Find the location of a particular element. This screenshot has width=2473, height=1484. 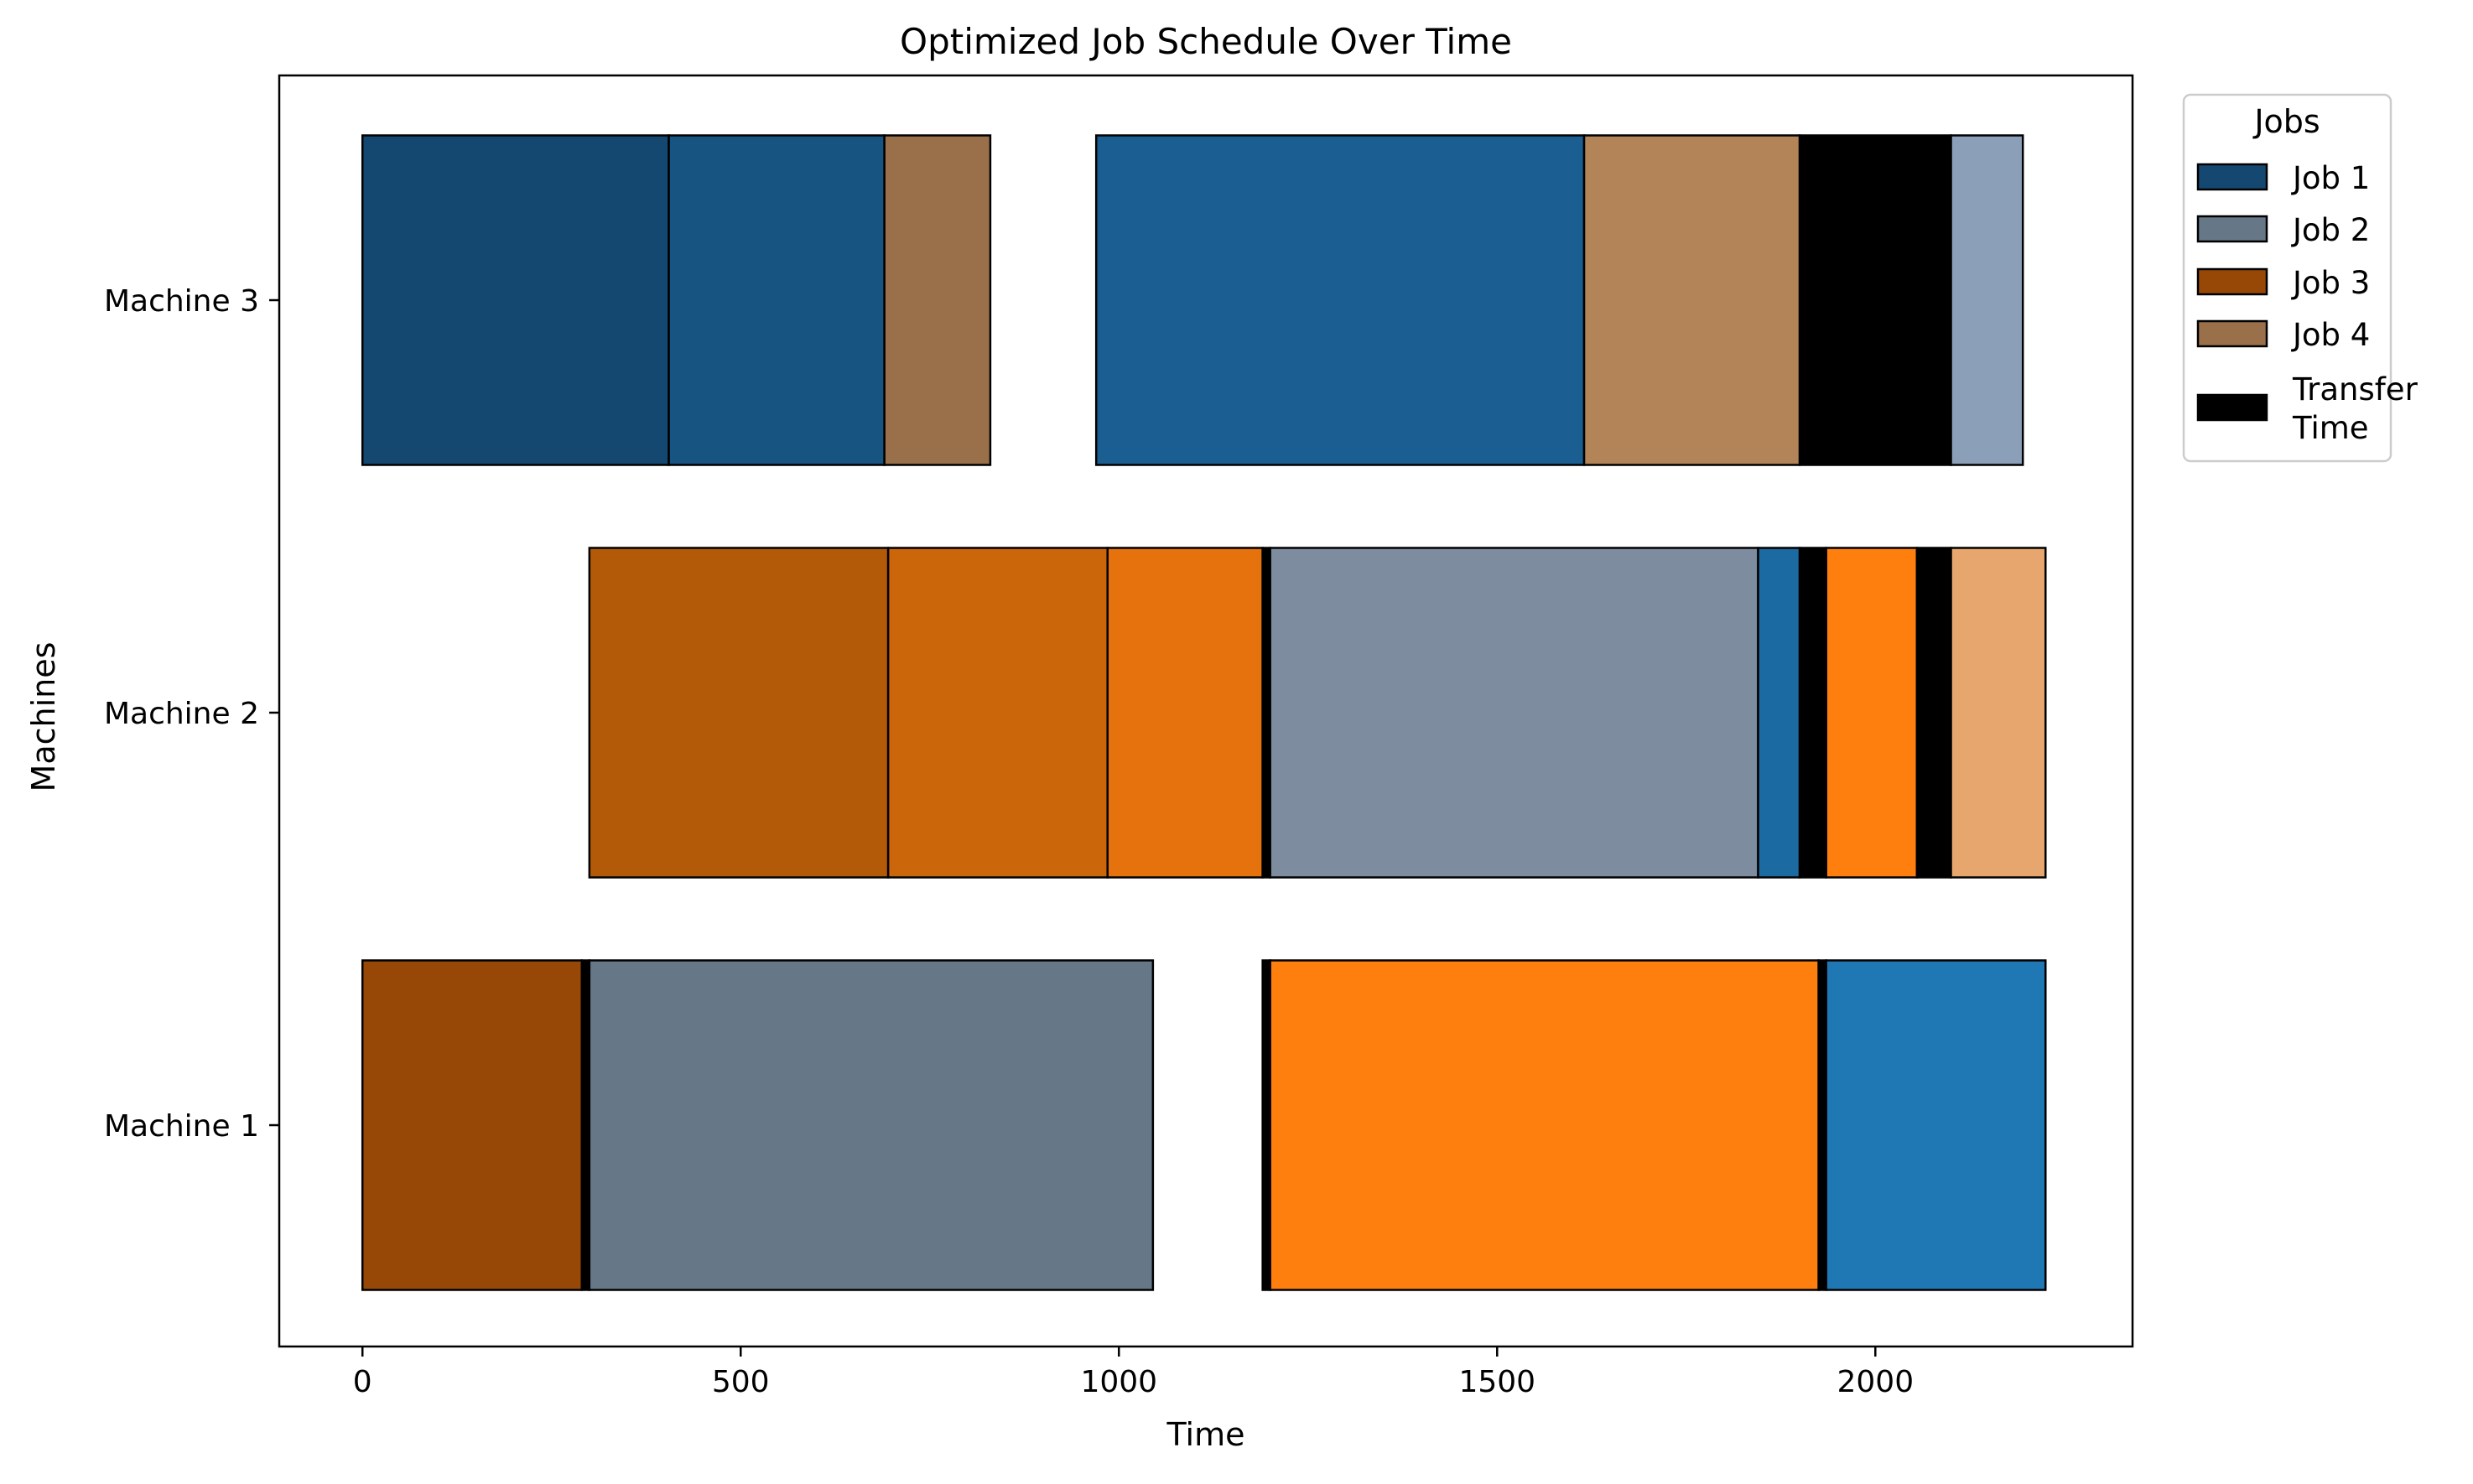

legend-label: Job 3 is located at coordinates (2330, 283).